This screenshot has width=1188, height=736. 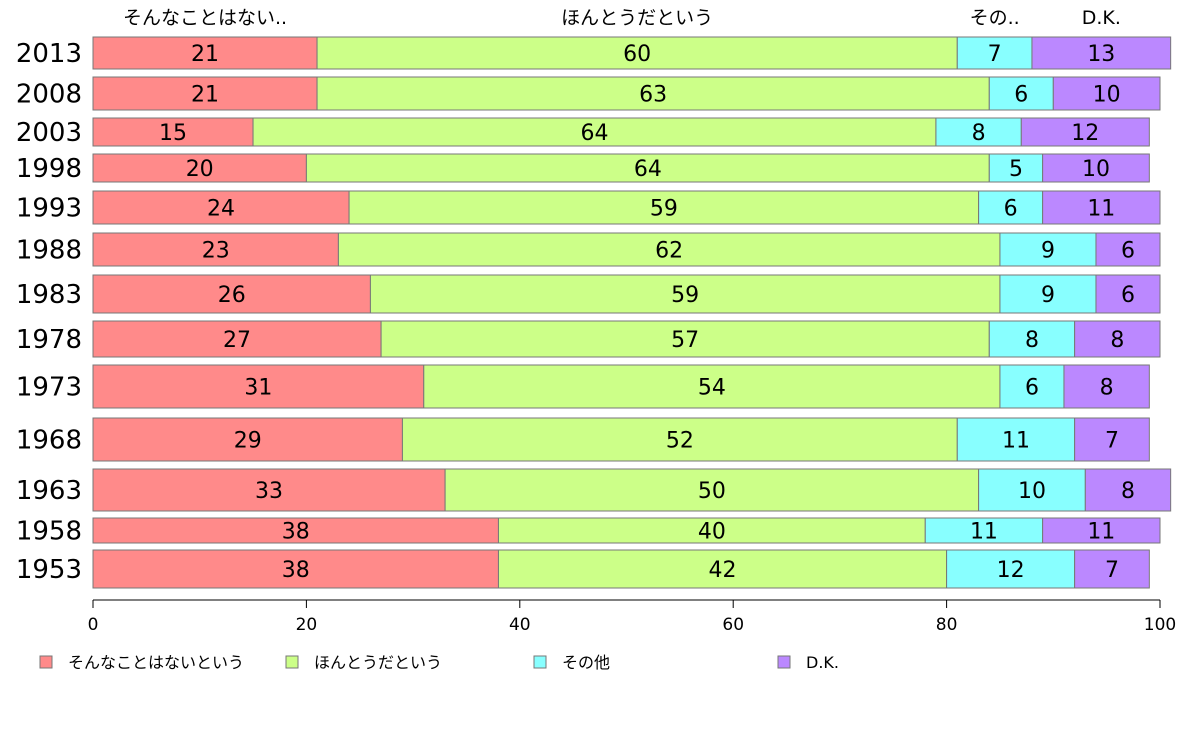 I want to click on bar-value-label: 23, so click(x=216, y=251).